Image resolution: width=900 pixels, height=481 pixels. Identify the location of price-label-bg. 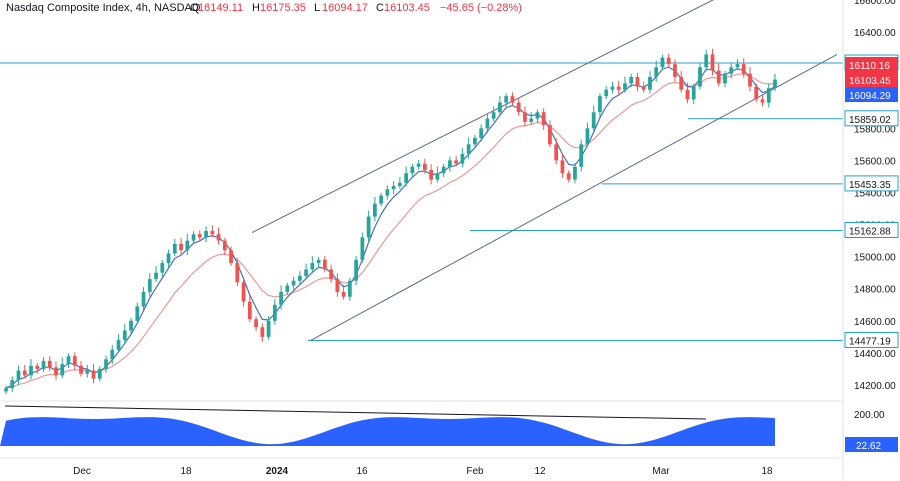
(871, 79).